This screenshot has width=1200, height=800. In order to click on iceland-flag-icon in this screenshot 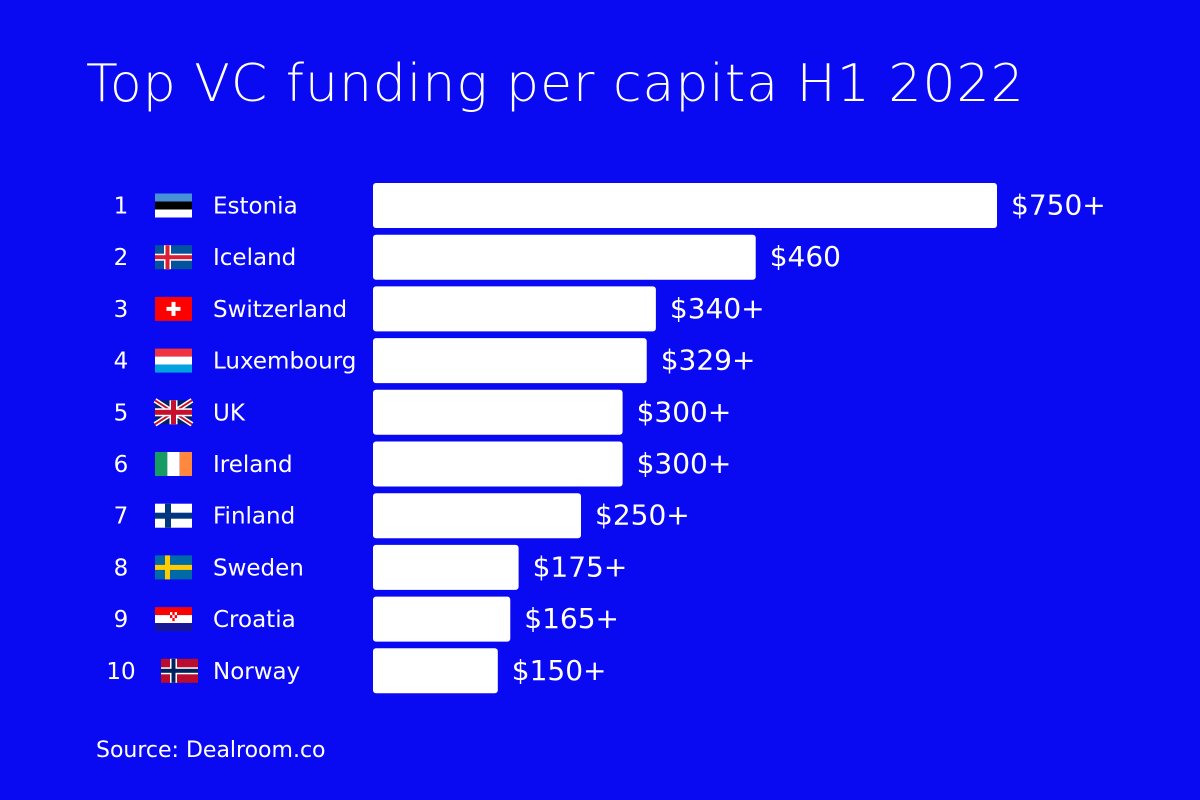, I will do `click(173, 257)`.